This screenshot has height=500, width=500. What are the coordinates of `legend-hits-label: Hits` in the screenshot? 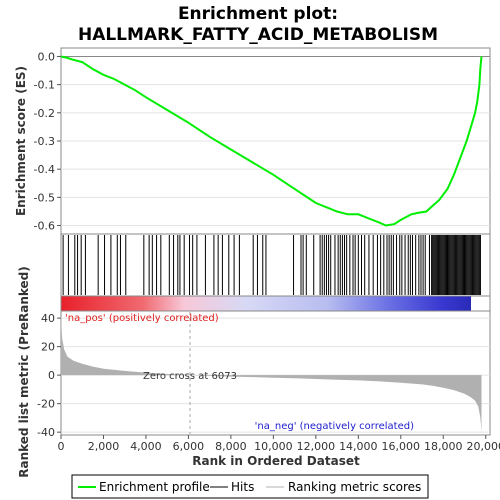 It's located at (242, 487).